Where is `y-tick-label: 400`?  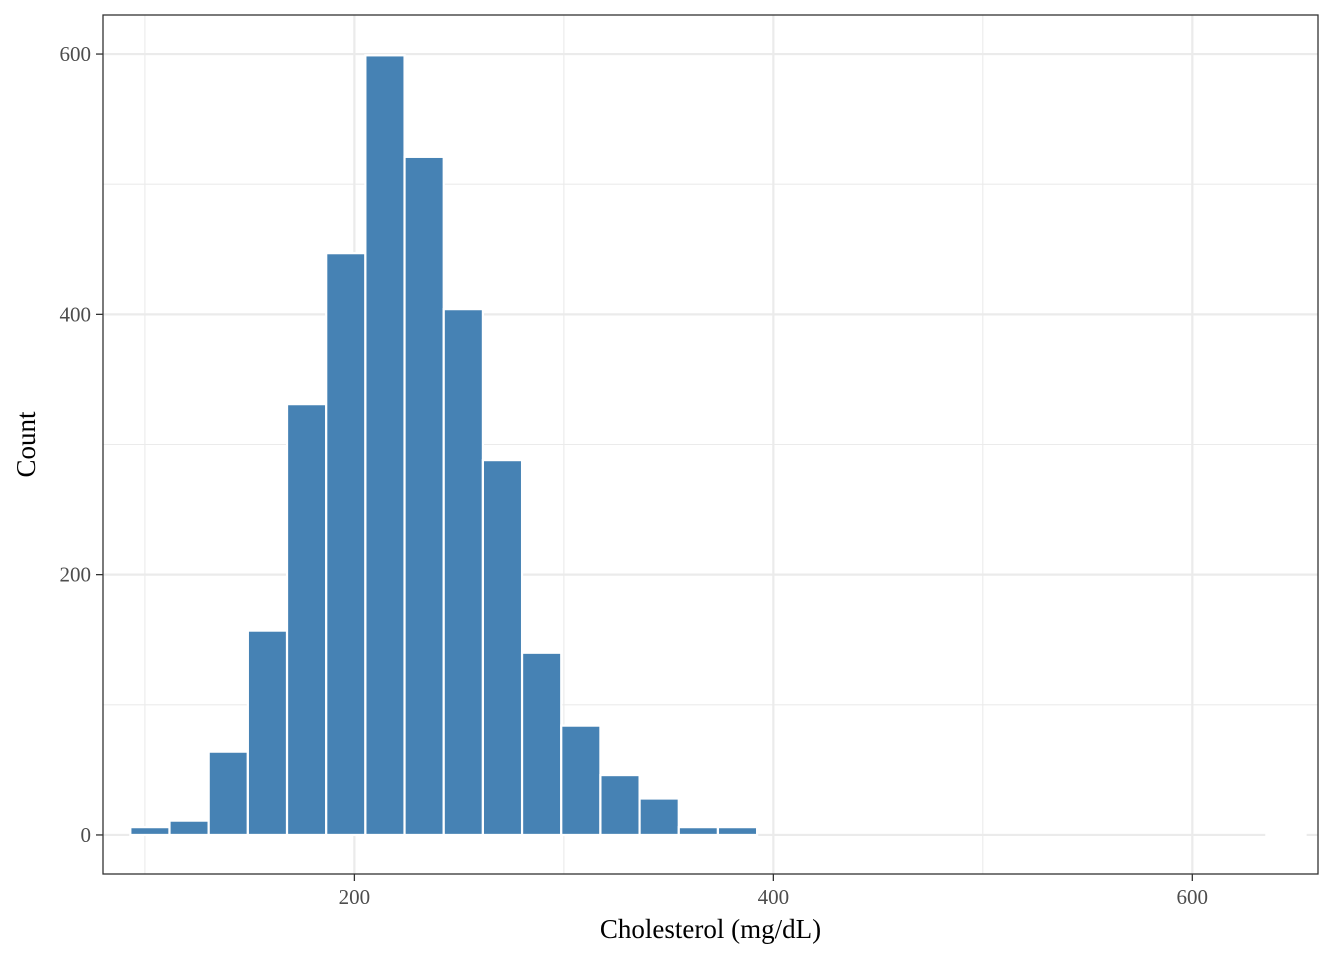 y-tick-label: 400 is located at coordinates (76, 314).